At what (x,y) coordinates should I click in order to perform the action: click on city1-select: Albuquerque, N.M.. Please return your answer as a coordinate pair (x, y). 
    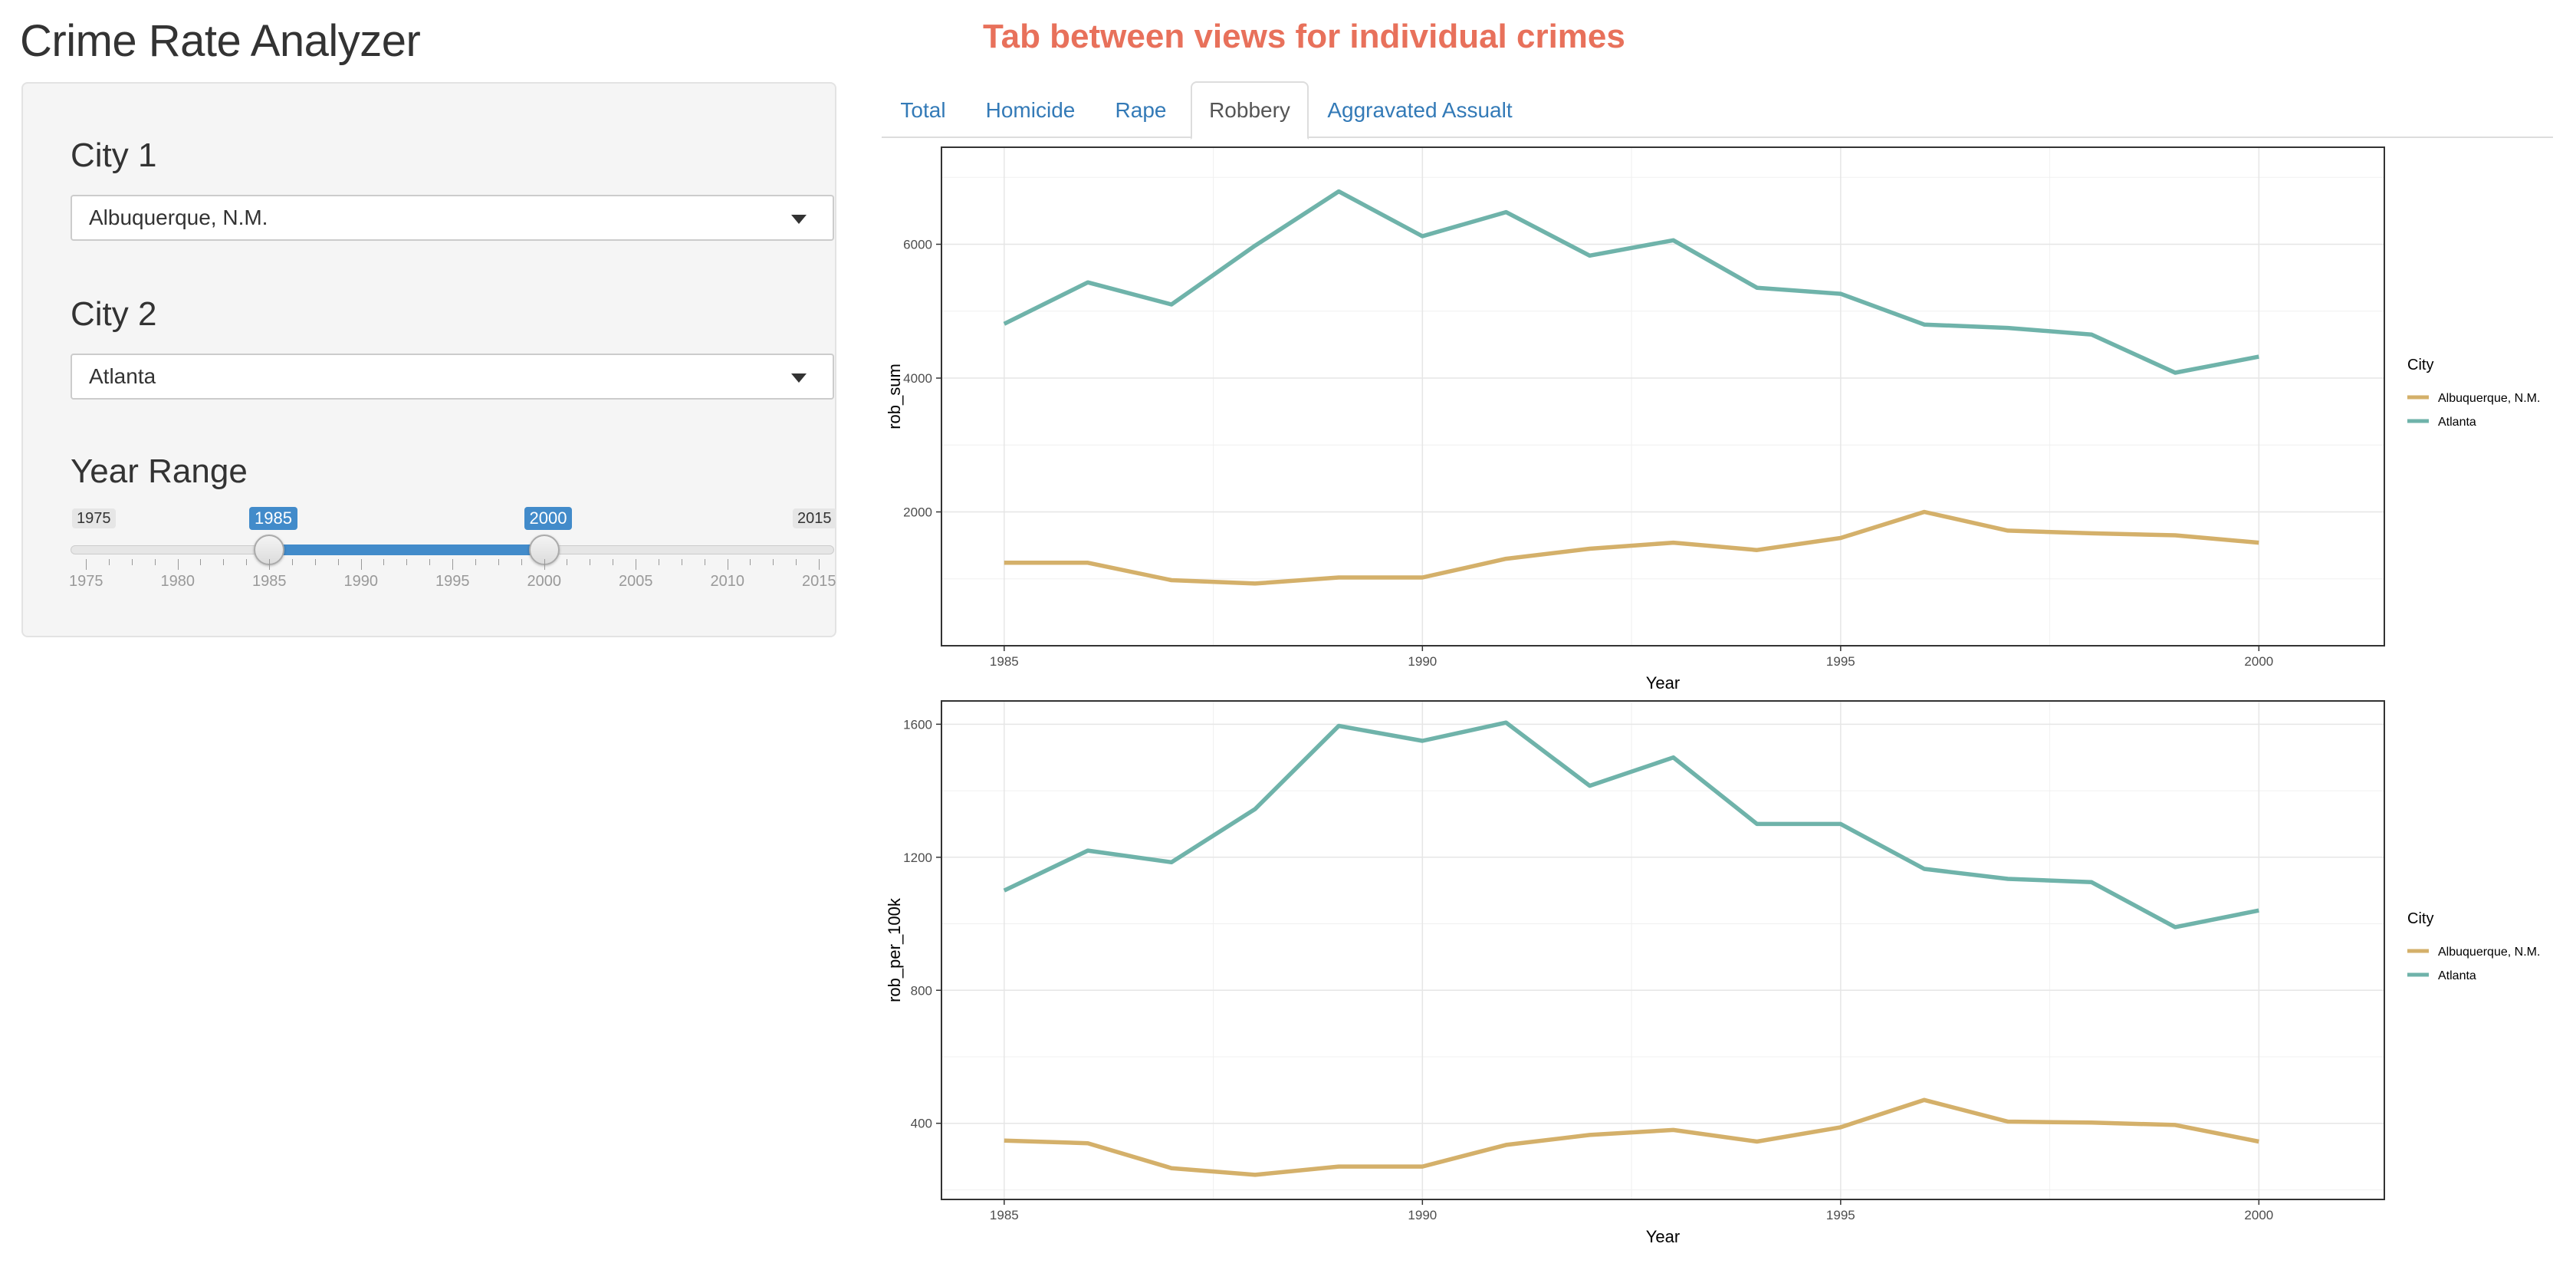
    Looking at the image, I should click on (453, 218).